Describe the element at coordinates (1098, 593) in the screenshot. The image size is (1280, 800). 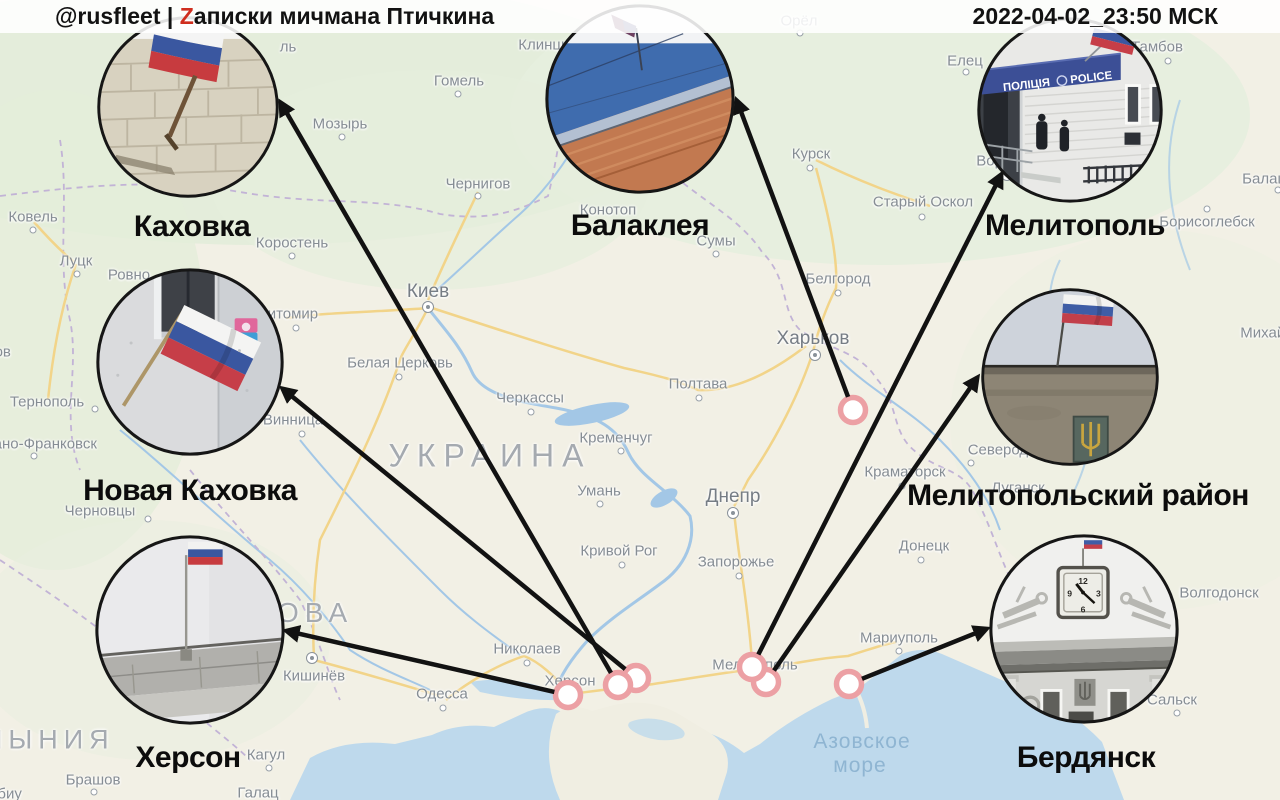
I see `clock-3: 3` at that location.